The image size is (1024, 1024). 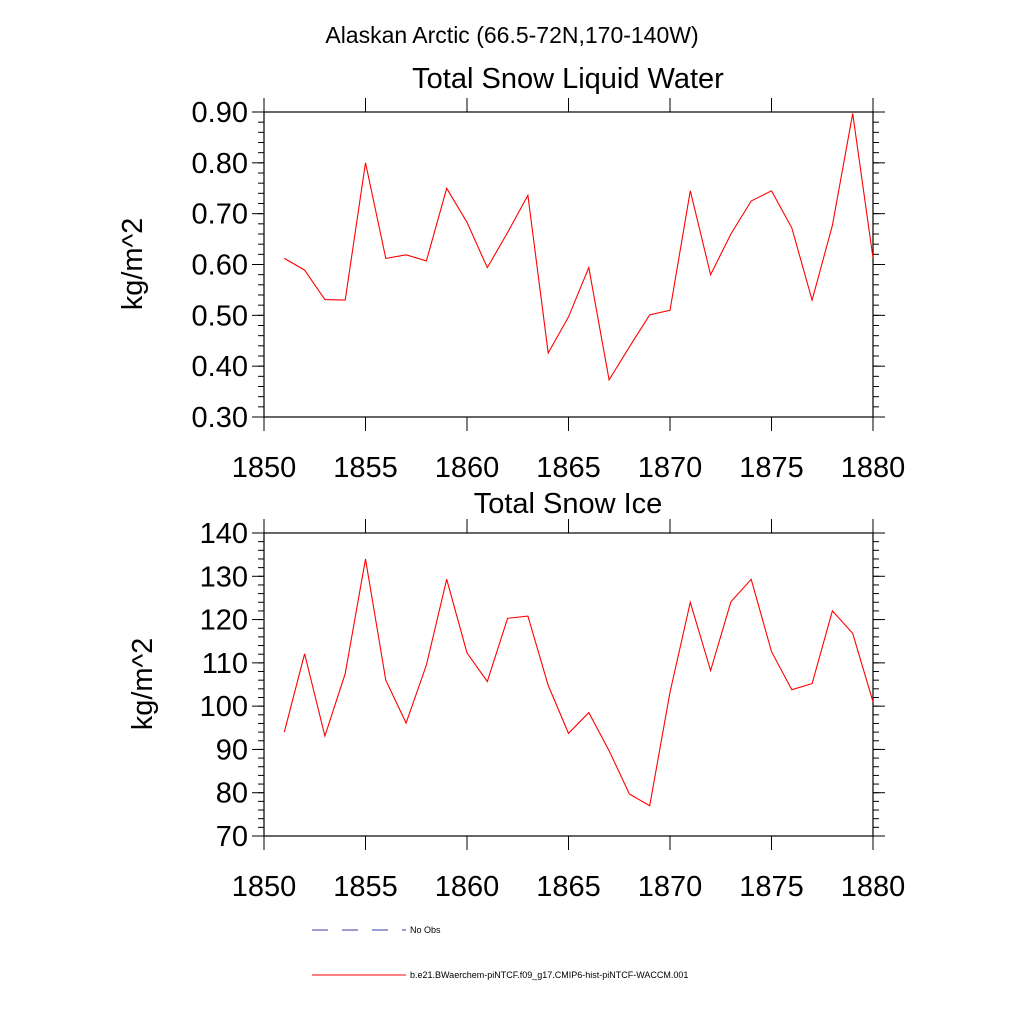 What do you see at coordinates (224, 534) in the screenshot?
I see `y-tick-label: 140` at bounding box center [224, 534].